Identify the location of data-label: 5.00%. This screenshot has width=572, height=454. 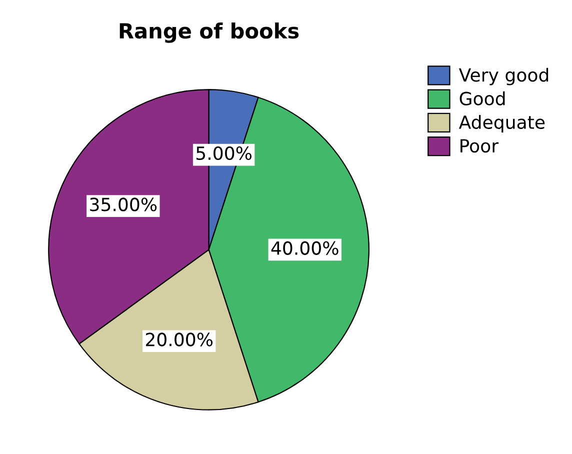
(224, 153).